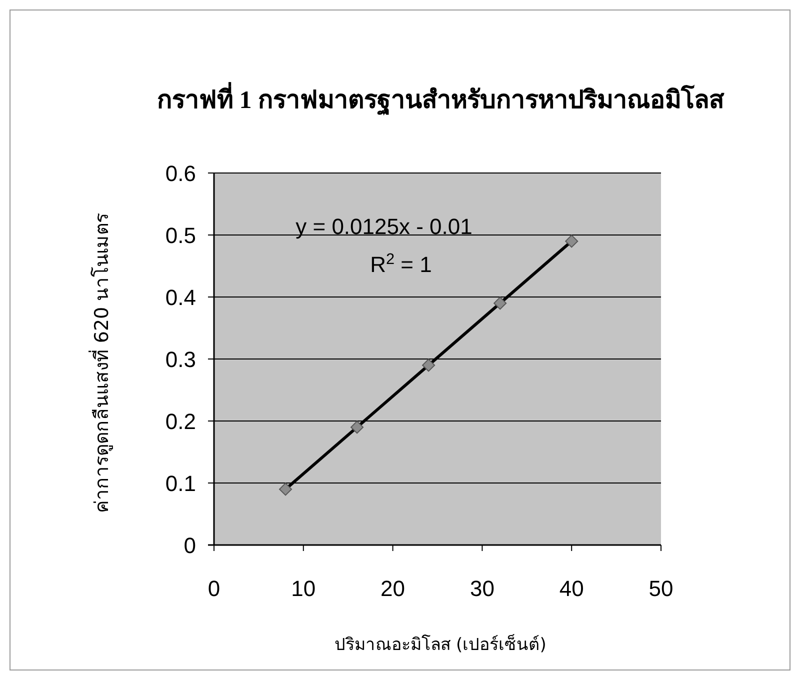  What do you see at coordinates (190, 545) in the screenshot?
I see `y-tick-label: 0` at bounding box center [190, 545].